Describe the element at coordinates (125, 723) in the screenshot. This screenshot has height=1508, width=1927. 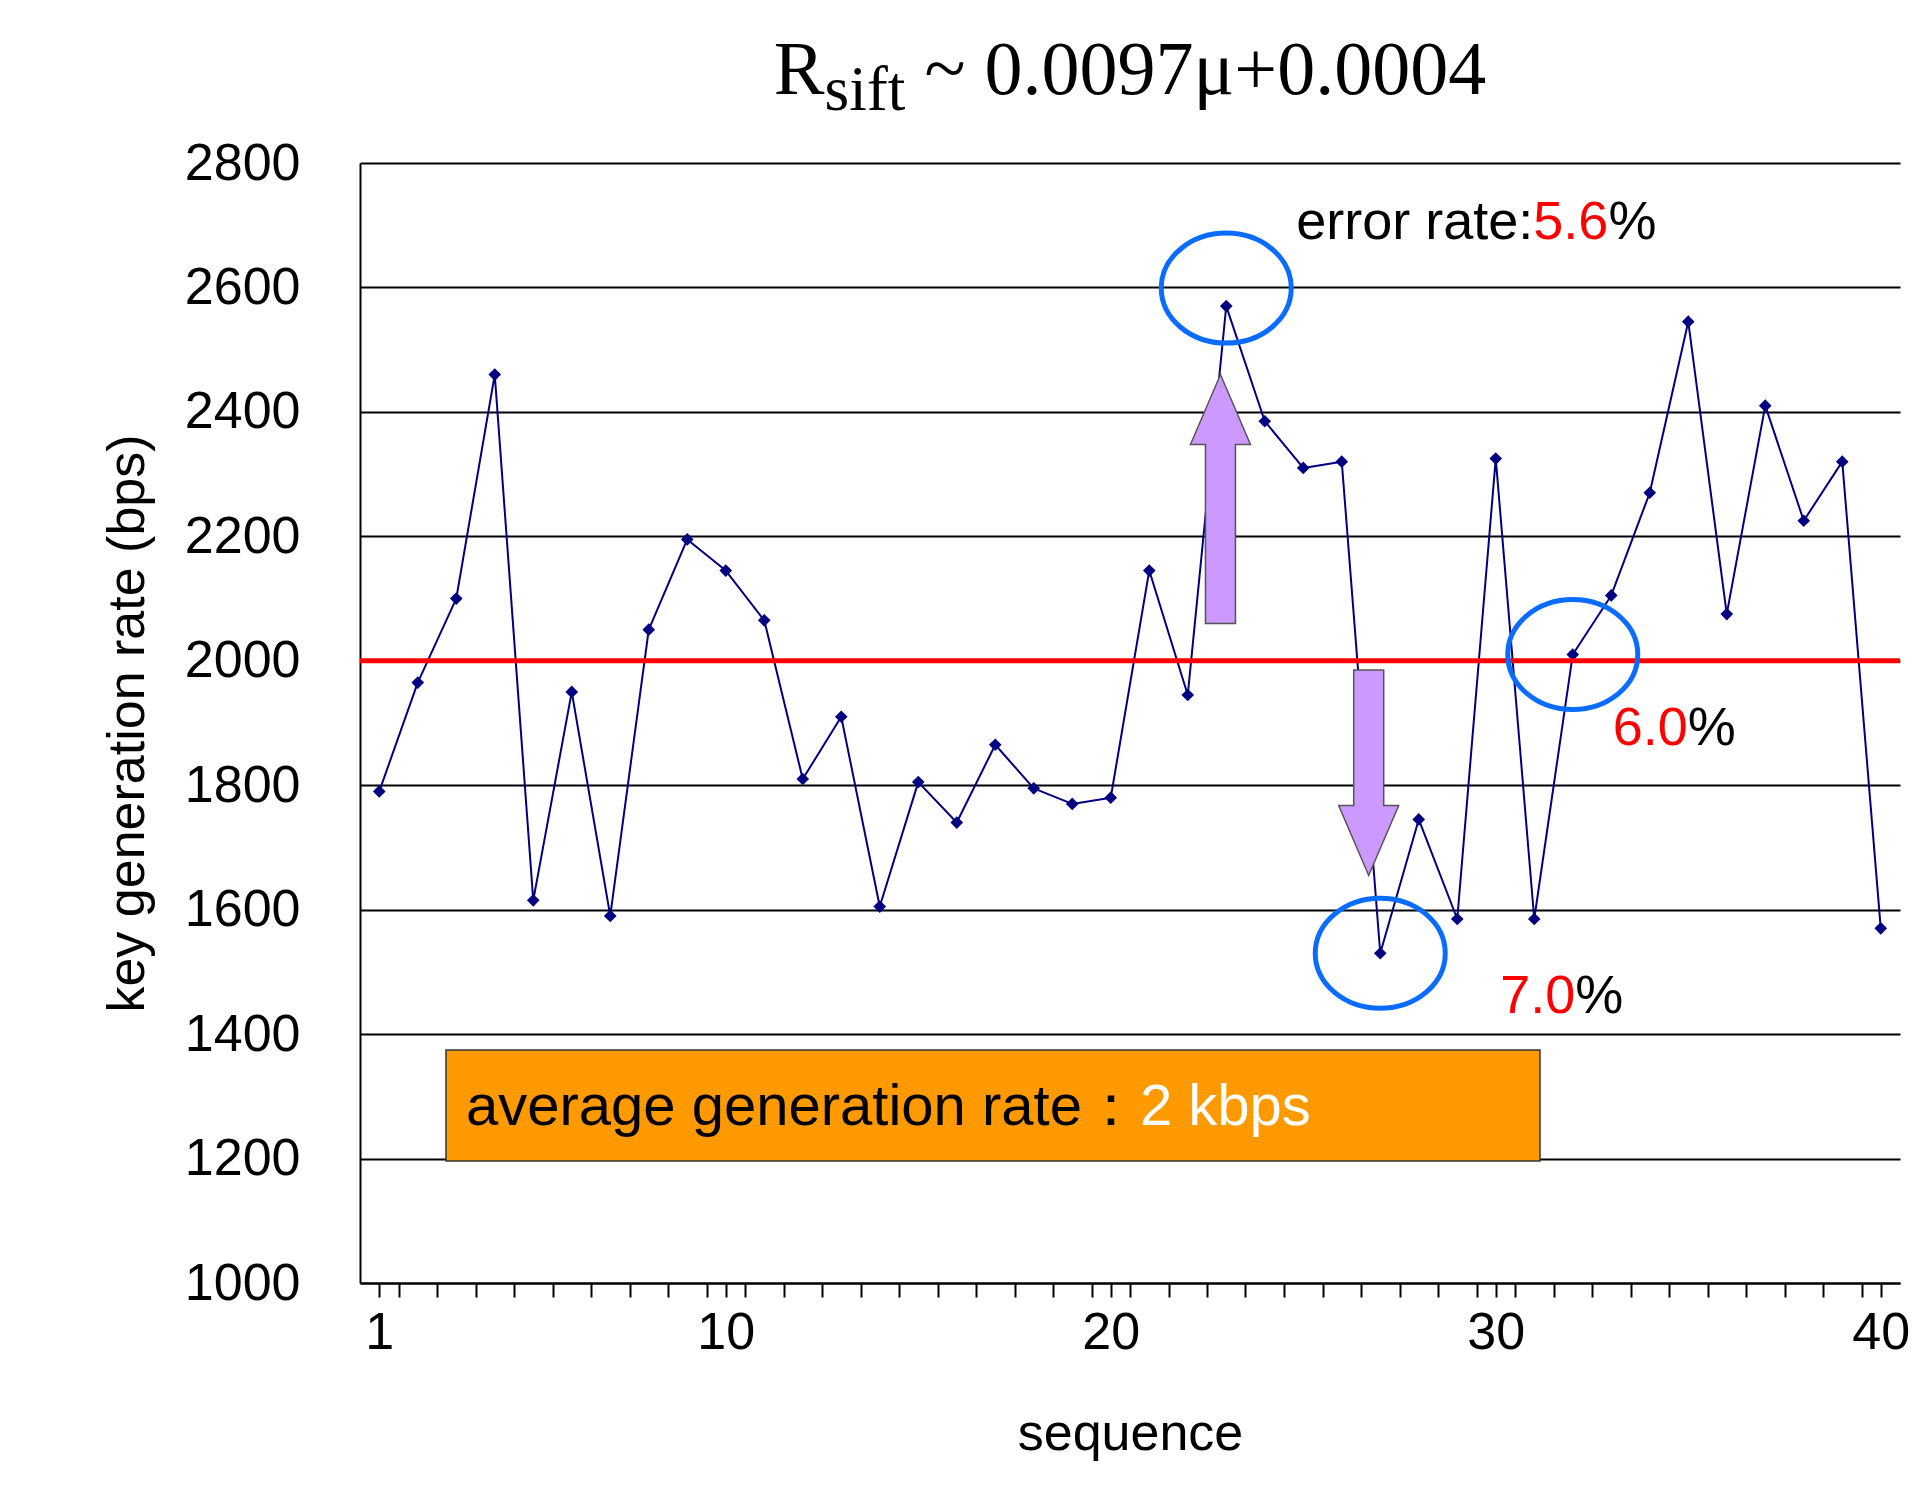
I see `y-axis-title: key generation rate (bps)` at that location.